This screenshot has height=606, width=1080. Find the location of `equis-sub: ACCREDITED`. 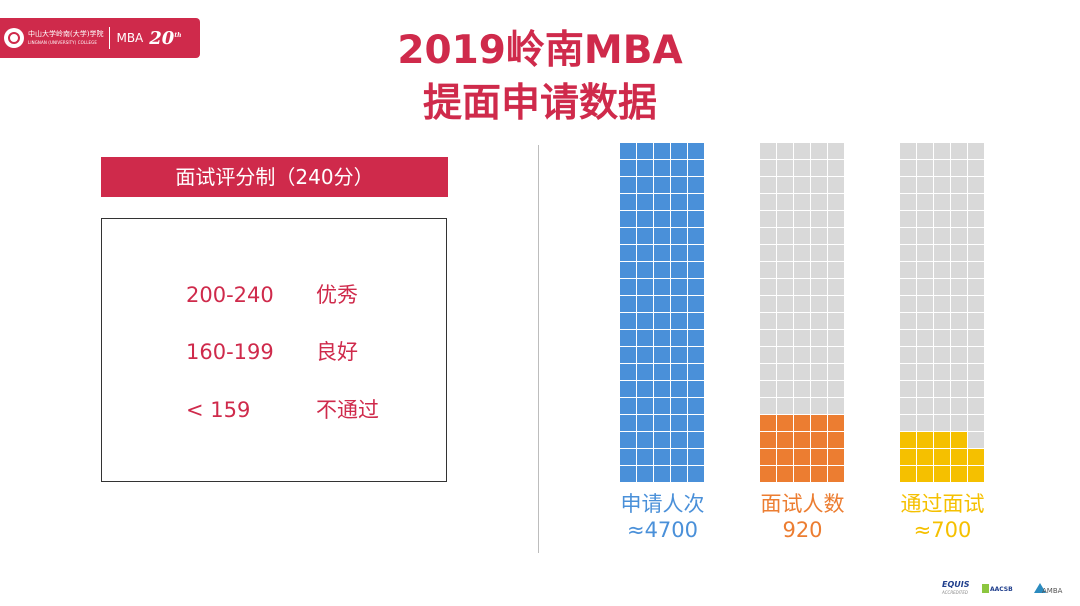

equis-sub: ACCREDITED is located at coordinates (955, 592).